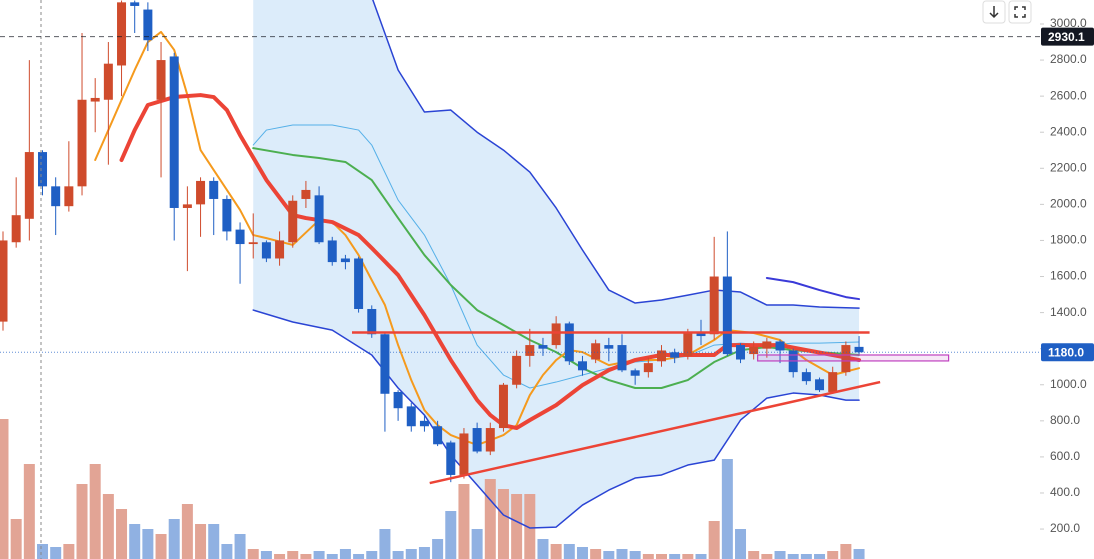  I want to click on price-label: 2930.1, so click(1066, 37).